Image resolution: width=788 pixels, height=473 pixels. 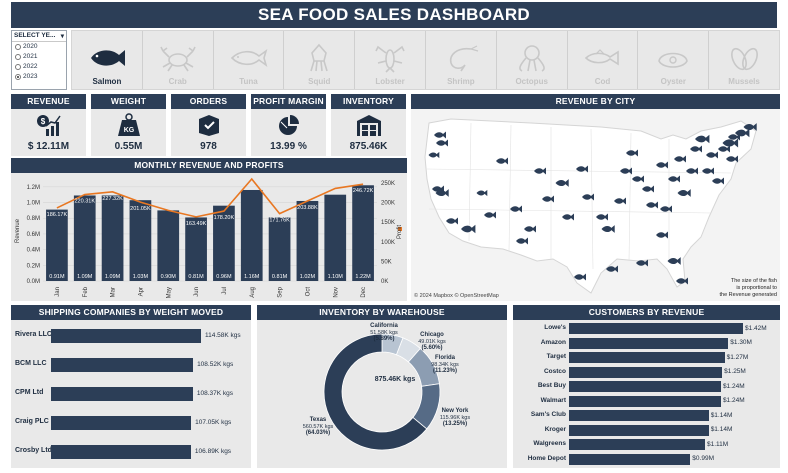 I want to click on product-lobster: Lobster, so click(x=390, y=60).